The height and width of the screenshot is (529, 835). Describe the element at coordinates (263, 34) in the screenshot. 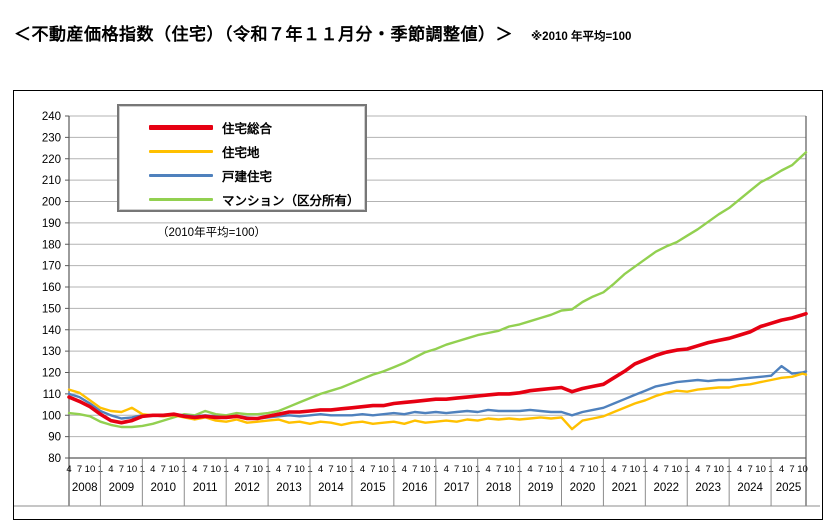

I see `page-title: ＜不動産価格指数（住宅）（令和７年１１月分・季節調整値）＞` at that location.